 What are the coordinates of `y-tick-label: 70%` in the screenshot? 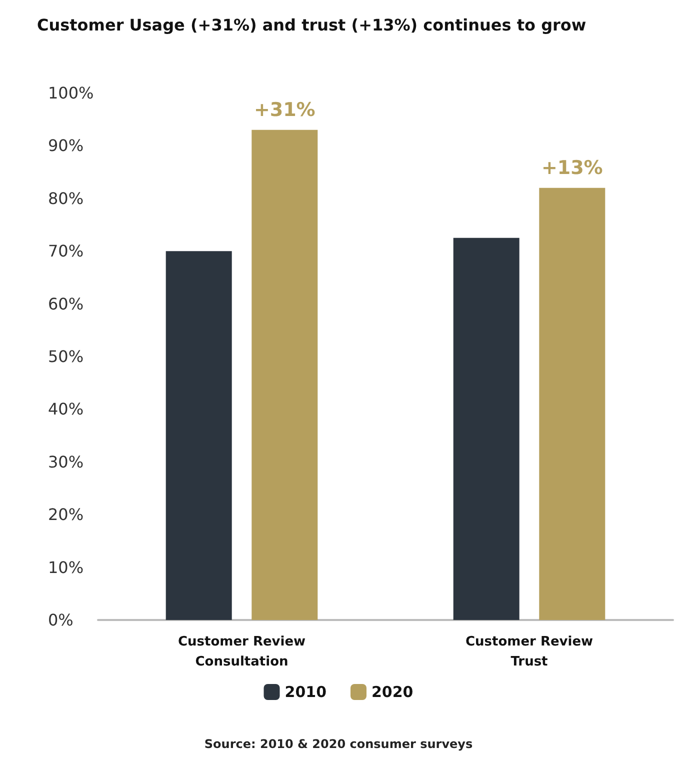 It's located at (66, 251).